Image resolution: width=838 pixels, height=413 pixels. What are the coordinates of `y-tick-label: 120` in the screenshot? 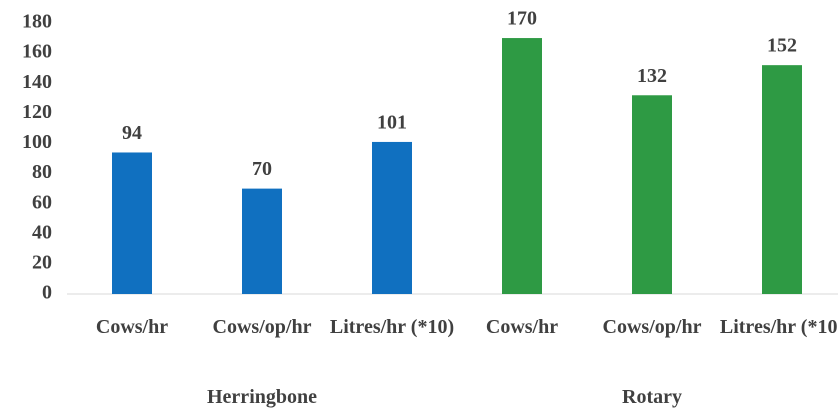 It's located at (37, 112).